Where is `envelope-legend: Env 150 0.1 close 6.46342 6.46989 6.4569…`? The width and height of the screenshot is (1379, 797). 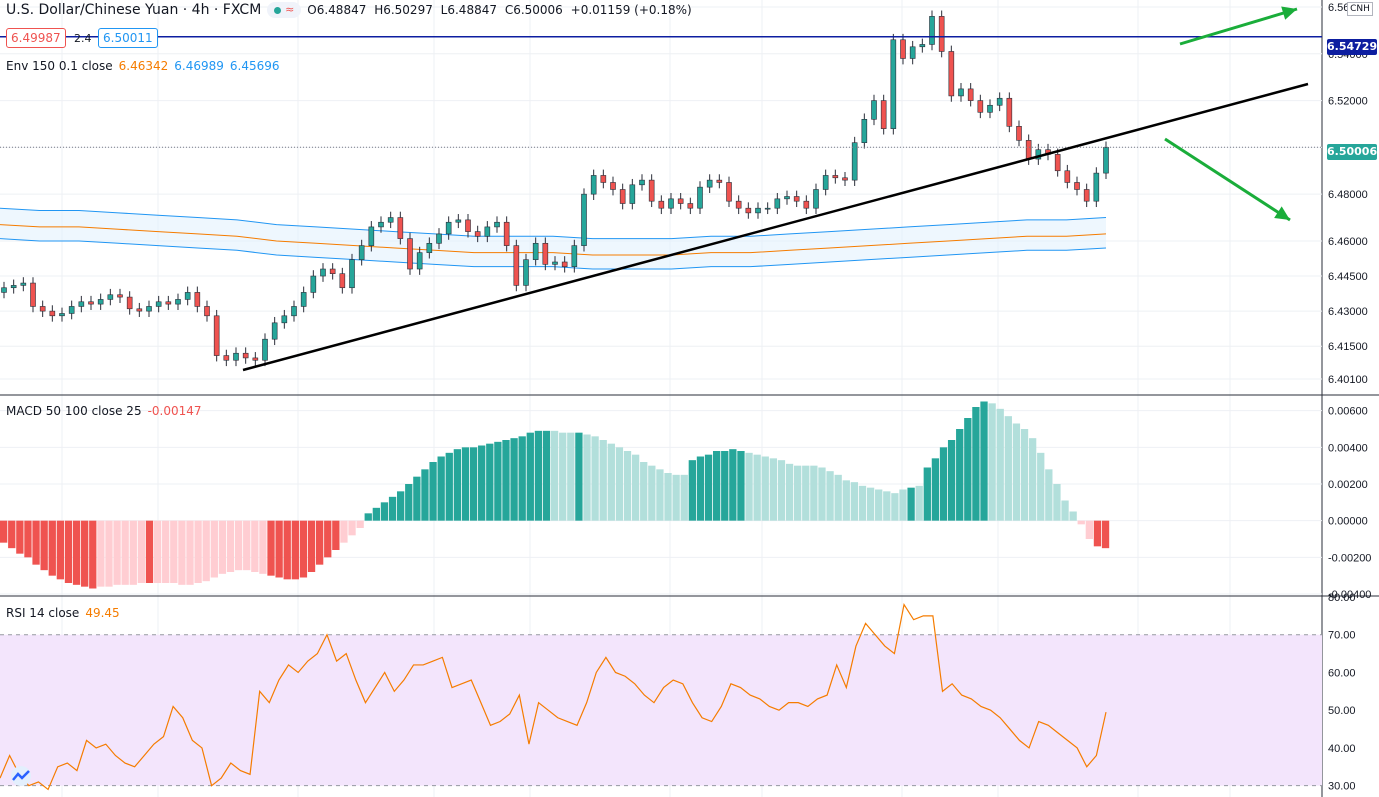
envelope-legend: Env 150 0.1 close 6.46342 6.46989 6.4569… is located at coordinates (143, 66).